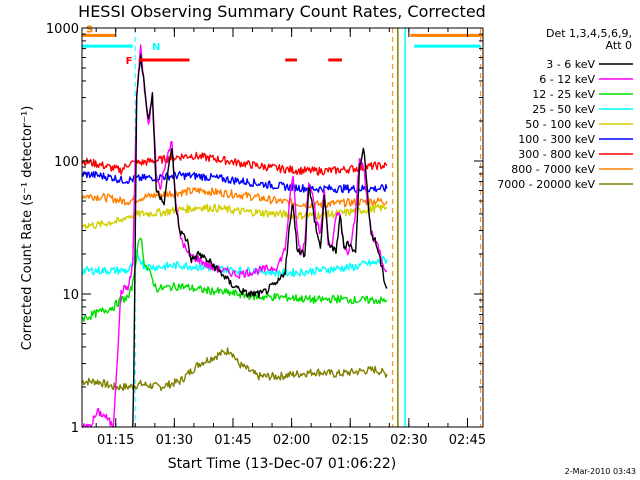 The image size is (640, 480). What do you see at coordinates (66, 162) in the screenshot?
I see `y-tick-label: 100` at bounding box center [66, 162].